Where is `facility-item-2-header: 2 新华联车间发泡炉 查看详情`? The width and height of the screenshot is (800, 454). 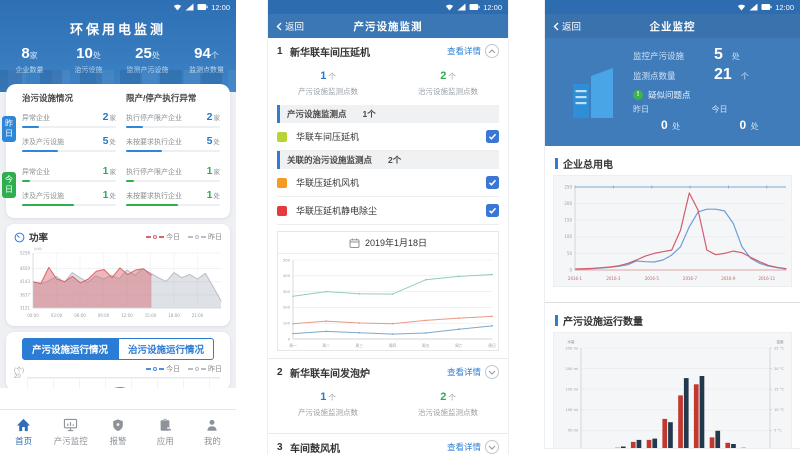
facility-item-2-header: 2 新华联车间发泡炉 查看详情 is located at coordinates (388, 372).